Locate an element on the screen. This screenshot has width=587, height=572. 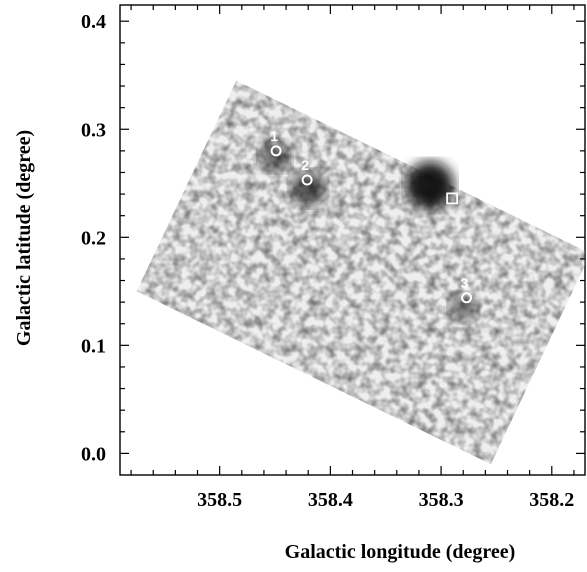
source-2-label: 2 is located at coordinates (305, 165).